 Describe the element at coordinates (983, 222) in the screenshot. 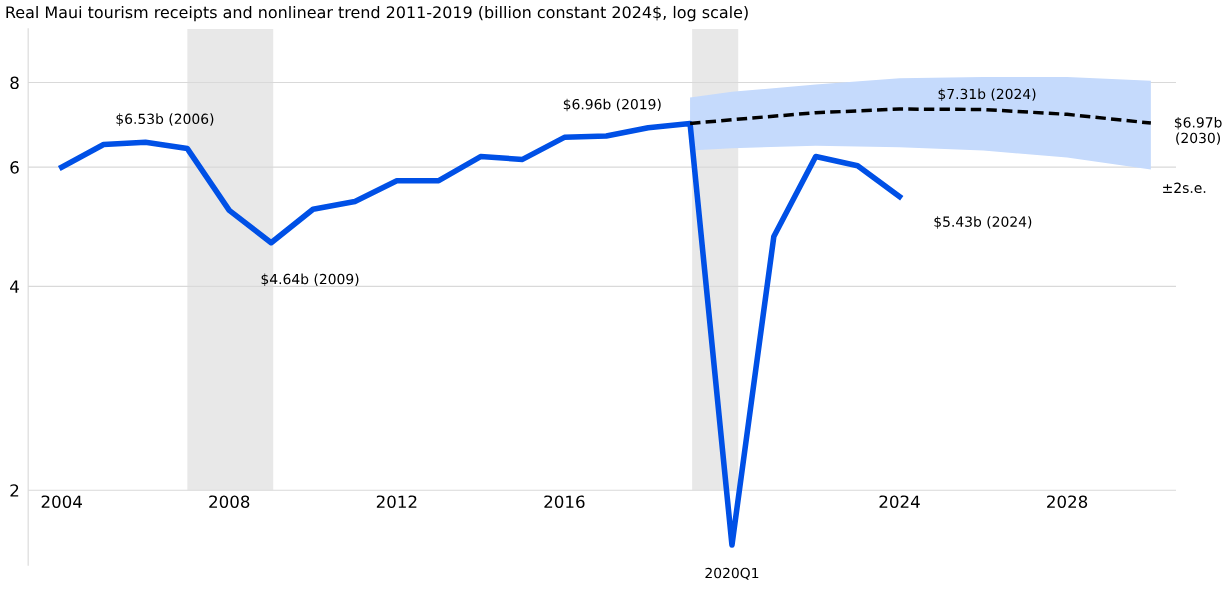

I see `annotation: $5.43b (2024)` at that location.